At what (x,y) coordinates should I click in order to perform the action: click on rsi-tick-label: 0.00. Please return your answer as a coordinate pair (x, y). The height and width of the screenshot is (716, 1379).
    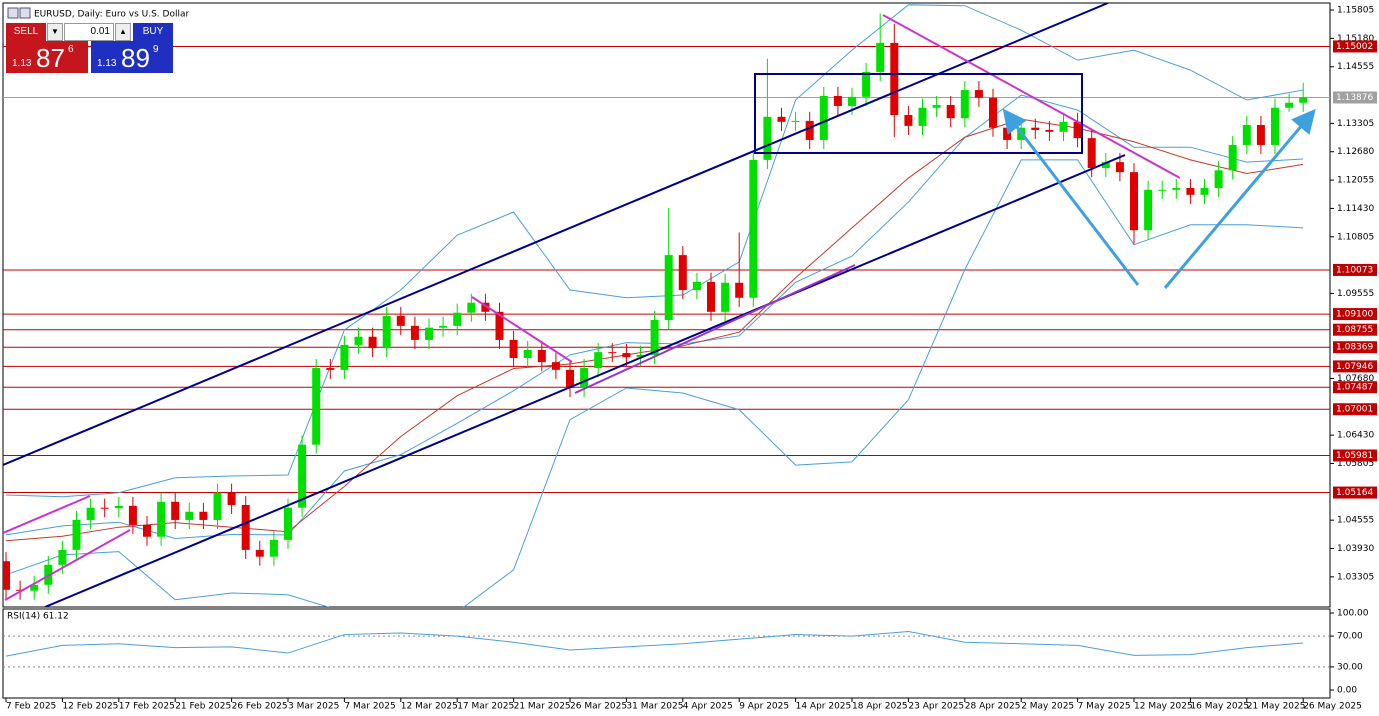
    Looking at the image, I should click on (1347, 690).